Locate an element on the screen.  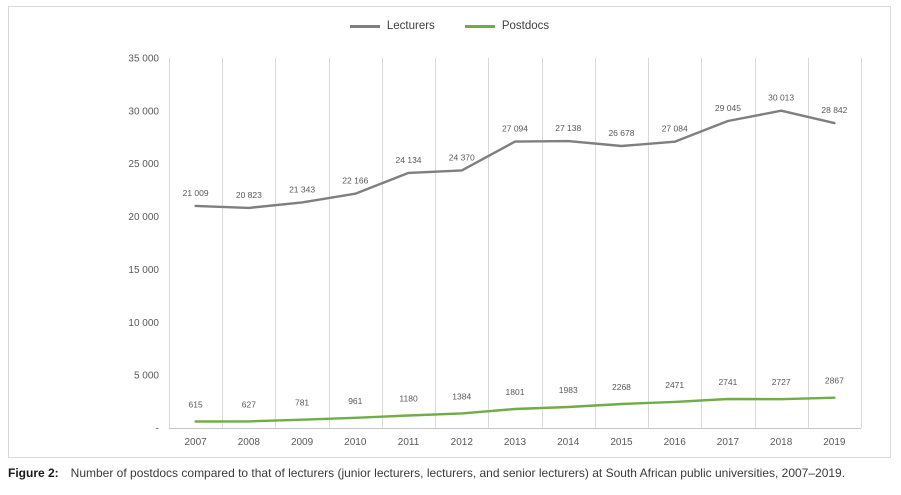
x-tick-label: 2016 is located at coordinates (675, 442).